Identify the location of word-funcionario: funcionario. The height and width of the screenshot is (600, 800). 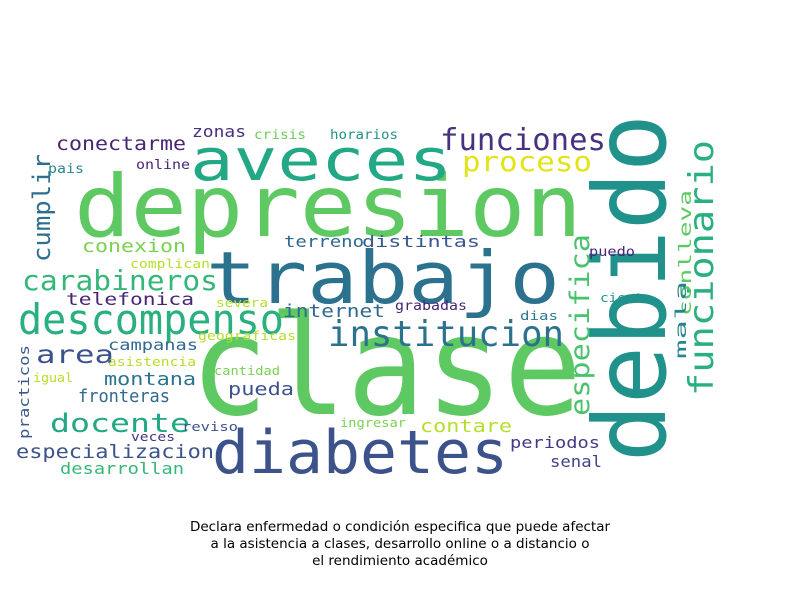
(702, 268).